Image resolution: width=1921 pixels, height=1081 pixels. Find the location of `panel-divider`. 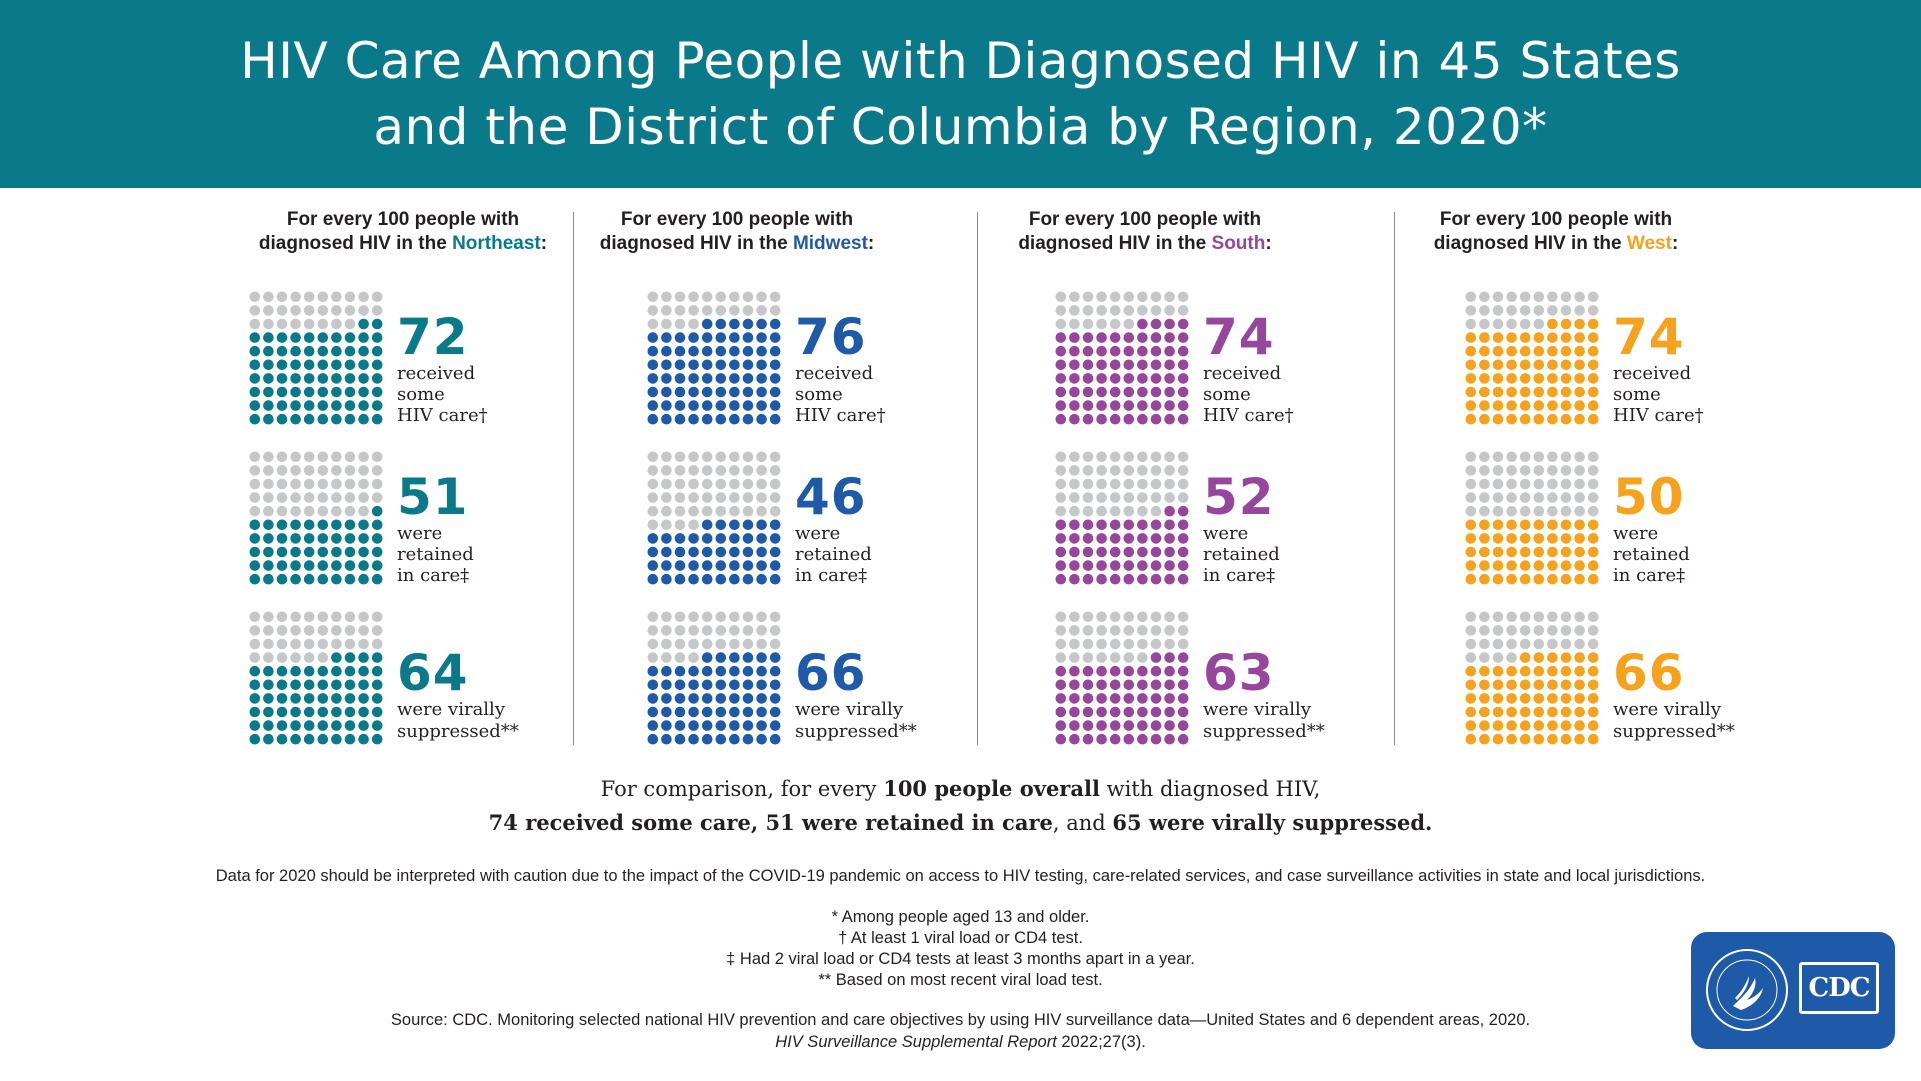

panel-divider is located at coordinates (573, 478).